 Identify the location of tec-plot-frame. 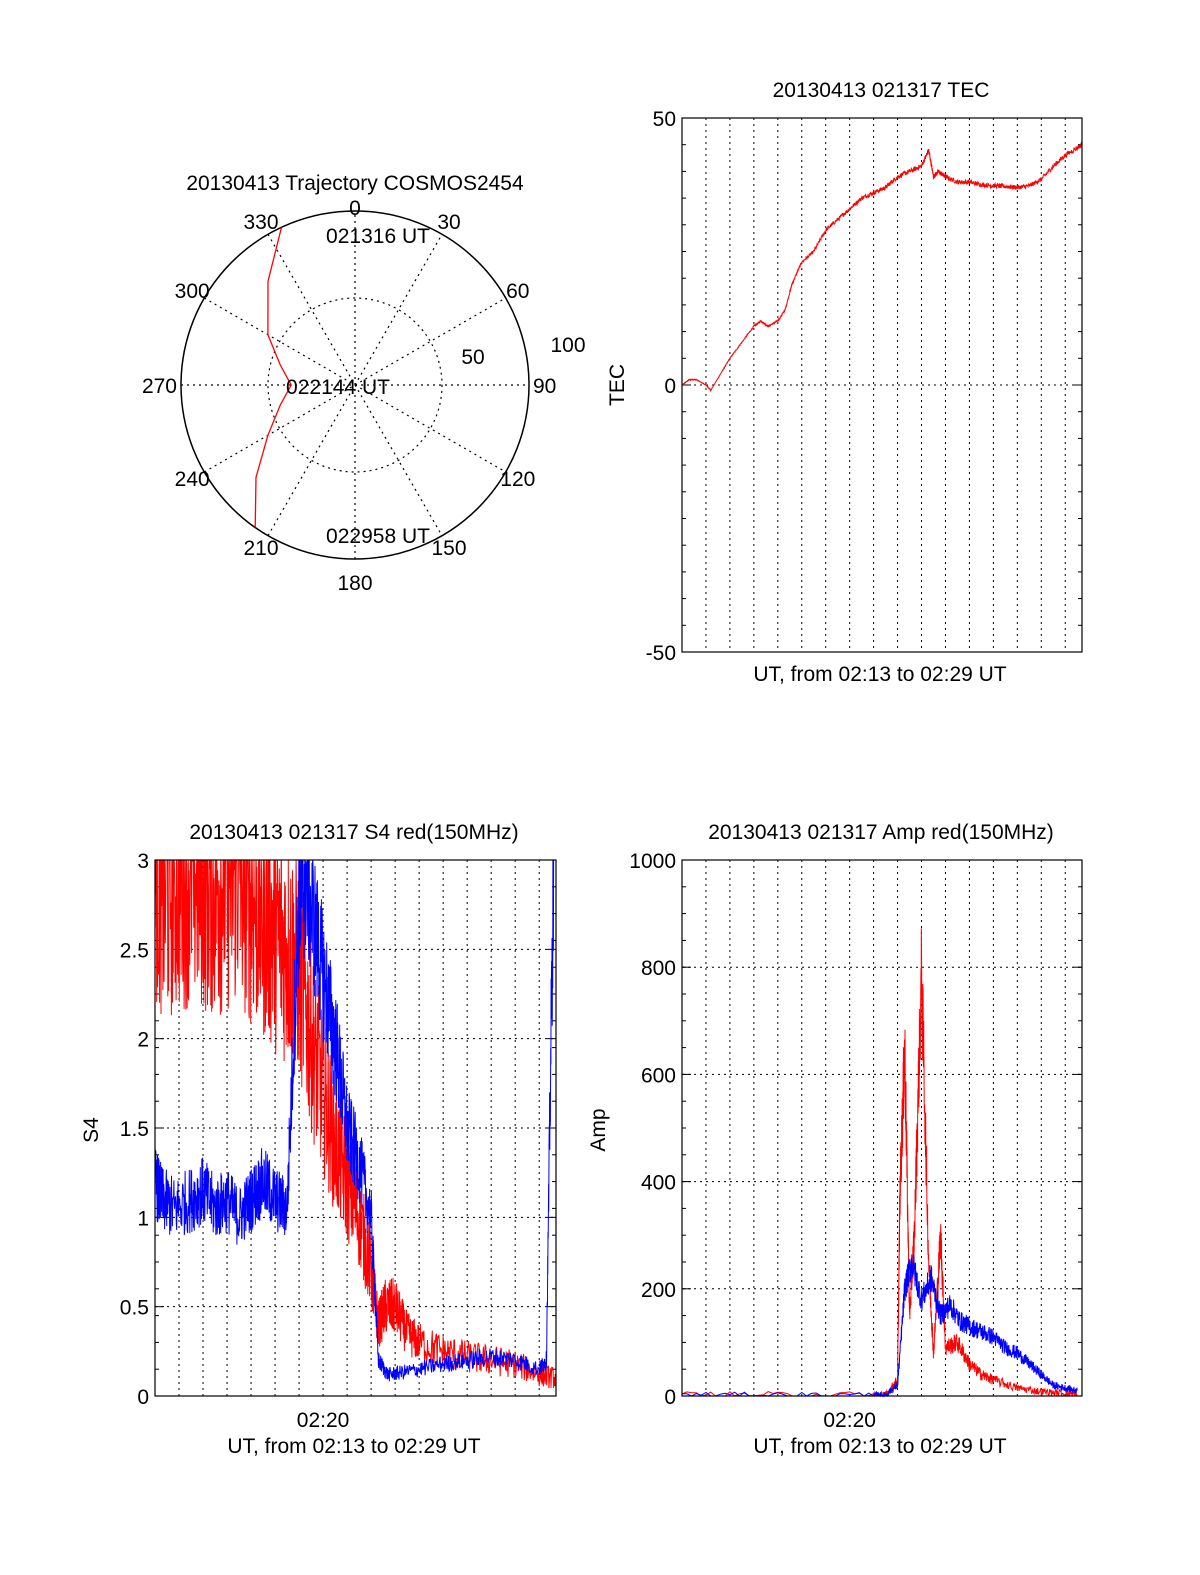
(882, 385).